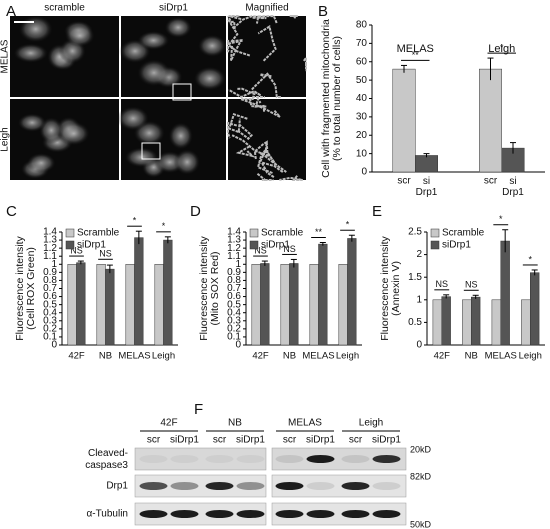 This screenshot has width=550, height=529. I want to click on y-tick-label: 1.5, so click(415, 277).